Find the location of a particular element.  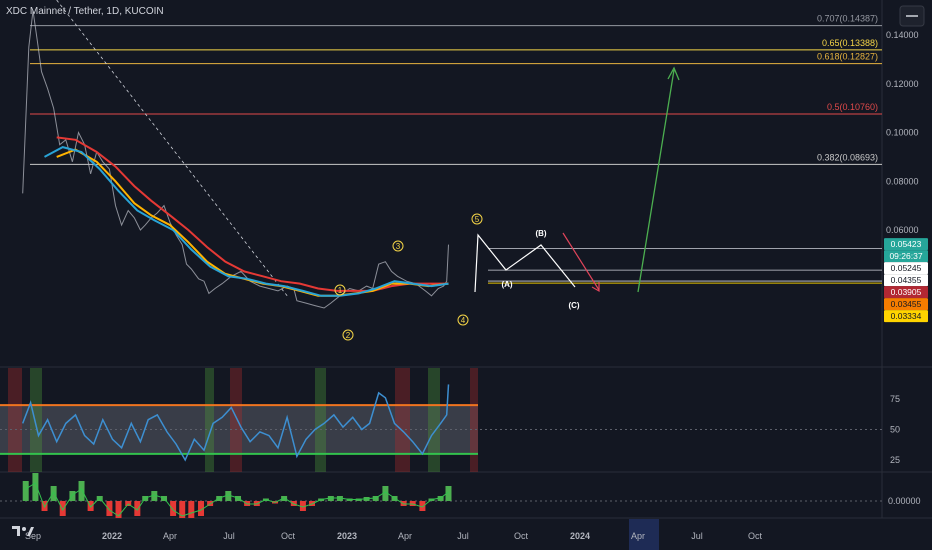

price-badge-label: 0.04355 is located at coordinates (906, 280).